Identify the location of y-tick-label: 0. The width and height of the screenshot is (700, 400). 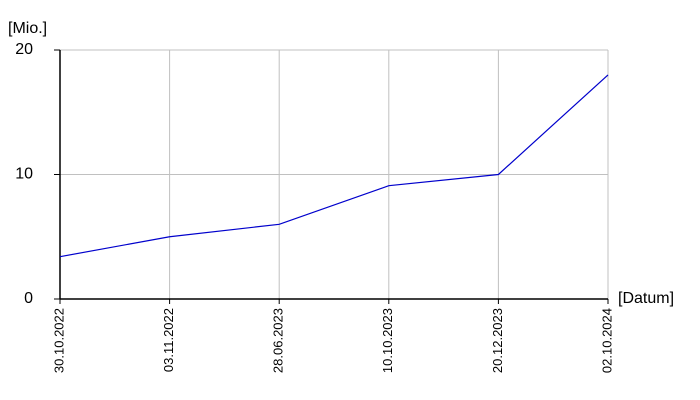
(28, 298).